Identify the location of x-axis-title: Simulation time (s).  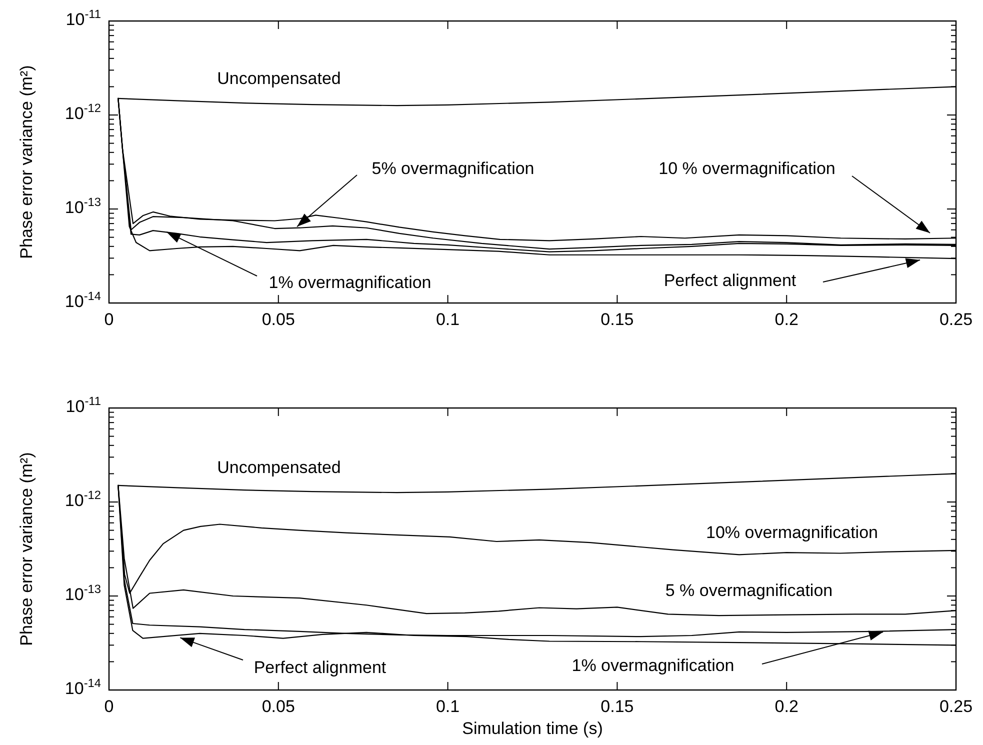
(532, 728).